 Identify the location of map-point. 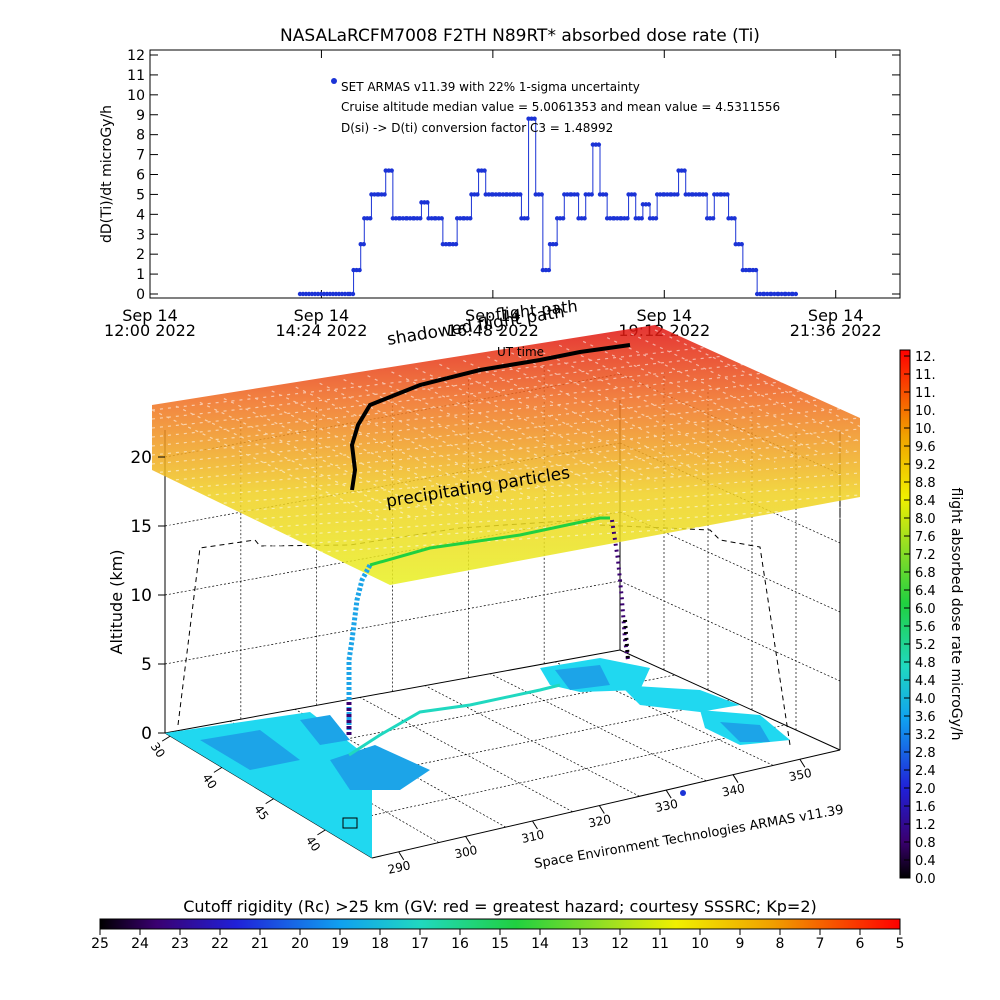
(683, 793).